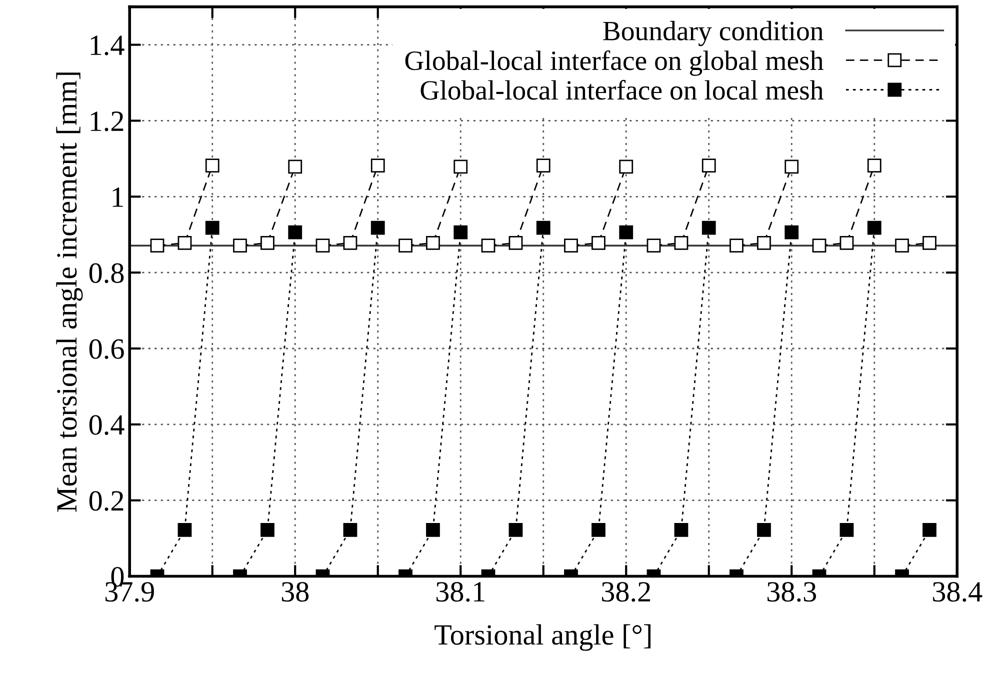  I want to click on x-axis-title: Torsional angle [°], so click(542, 637).